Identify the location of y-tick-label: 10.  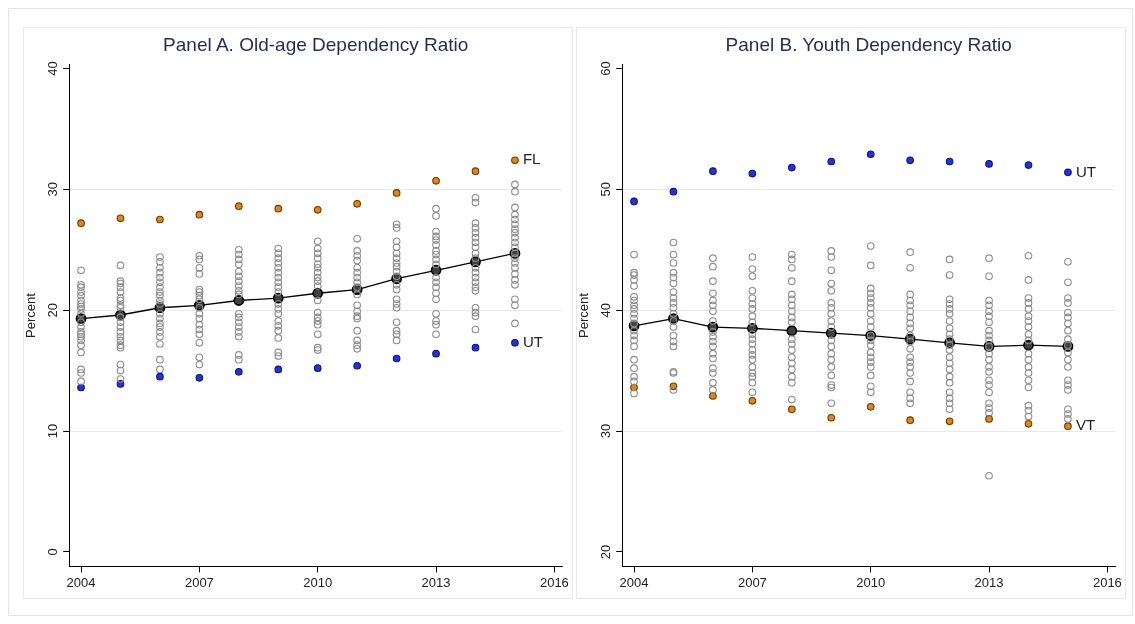
(52, 431).